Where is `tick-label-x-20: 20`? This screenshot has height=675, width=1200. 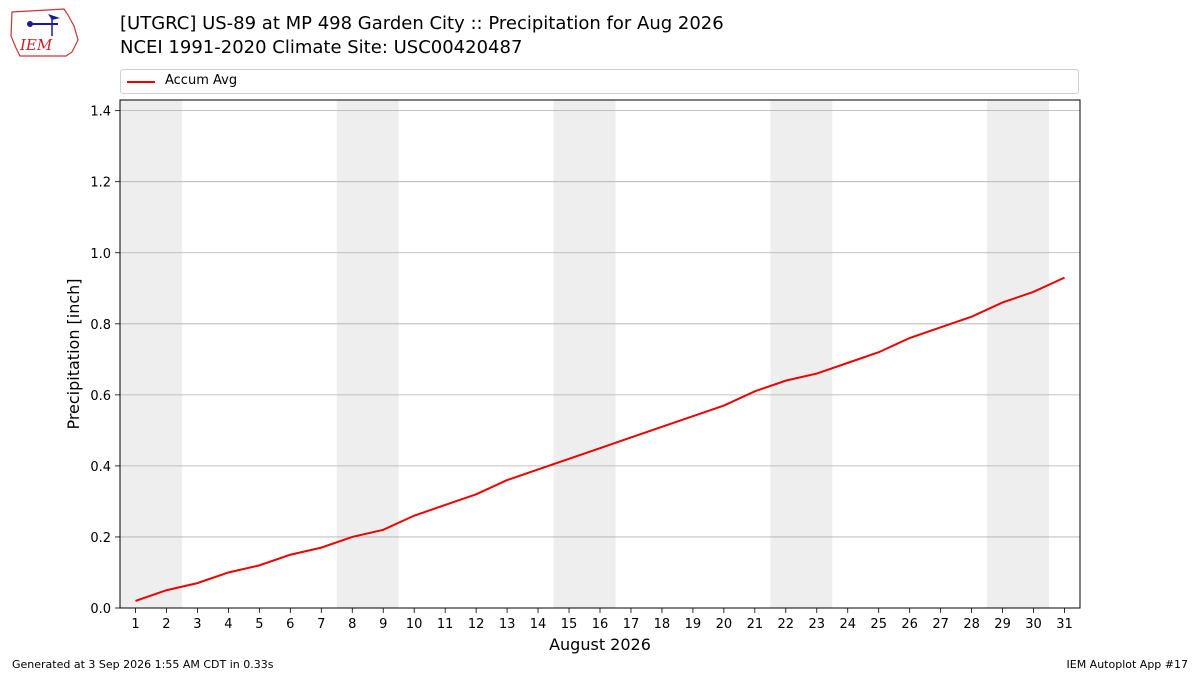
tick-label-x-20: 20 is located at coordinates (724, 624).